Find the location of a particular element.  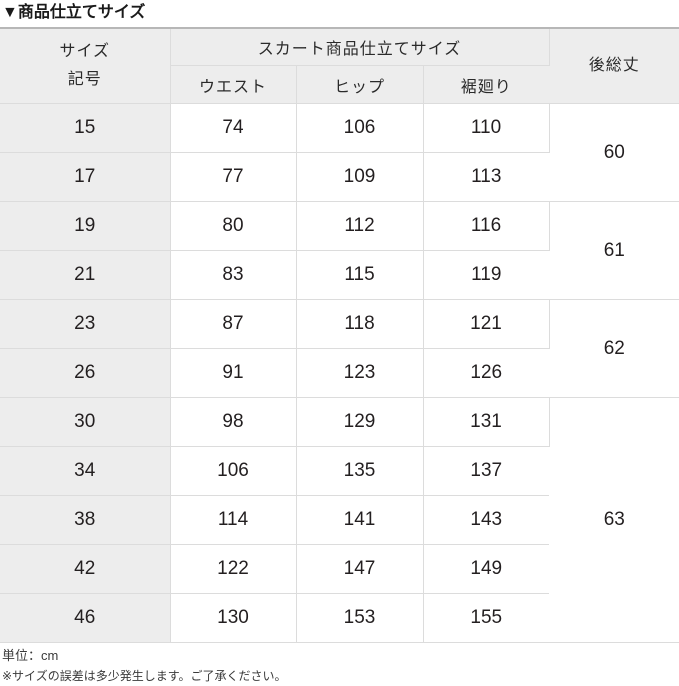

cell-back-length: 61 is located at coordinates (614, 250).